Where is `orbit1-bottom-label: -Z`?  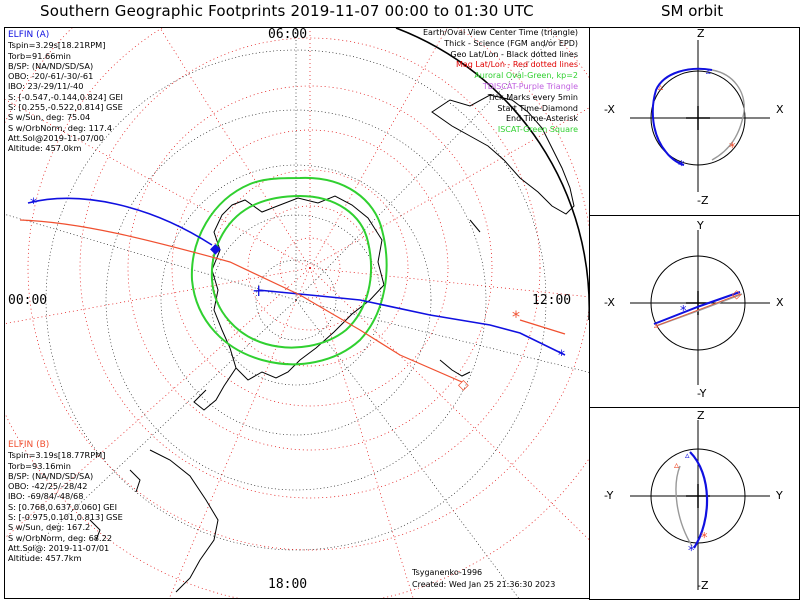 orbit1-bottom-label: -Z is located at coordinates (703, 200).